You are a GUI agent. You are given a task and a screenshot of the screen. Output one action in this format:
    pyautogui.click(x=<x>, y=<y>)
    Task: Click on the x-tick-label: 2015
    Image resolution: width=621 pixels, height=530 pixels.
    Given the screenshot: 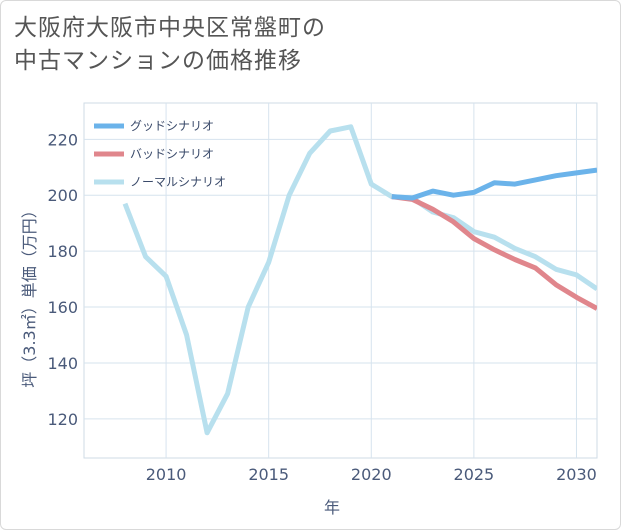 What is the action you would take?
    pyautogui.click(x=268, y=474)
    